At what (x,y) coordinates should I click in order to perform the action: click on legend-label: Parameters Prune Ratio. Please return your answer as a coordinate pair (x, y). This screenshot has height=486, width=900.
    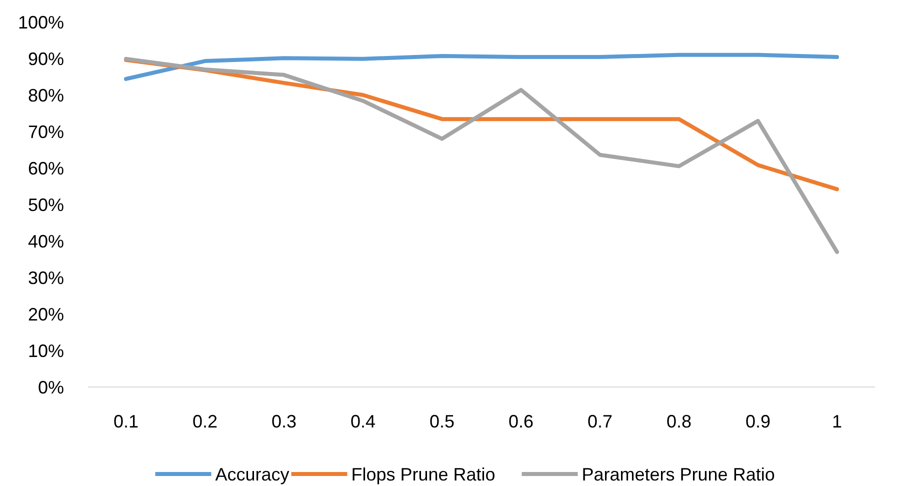
    Looking at the image, I should click on (678, 474).